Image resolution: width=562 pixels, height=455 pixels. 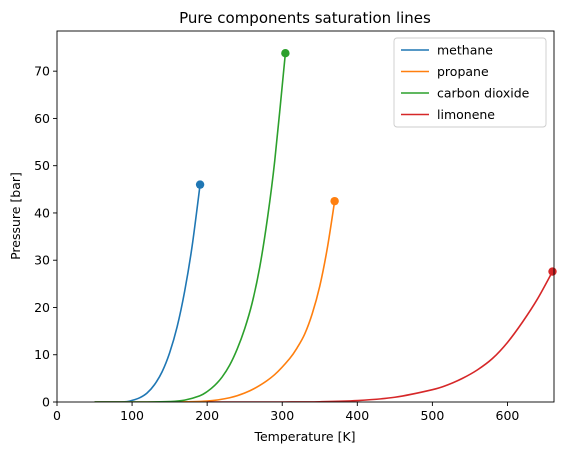 What do you see at coordinates (357, 415) in the screenshot?
I see `x-tick-label: 400` at bounding box center [357, 415].